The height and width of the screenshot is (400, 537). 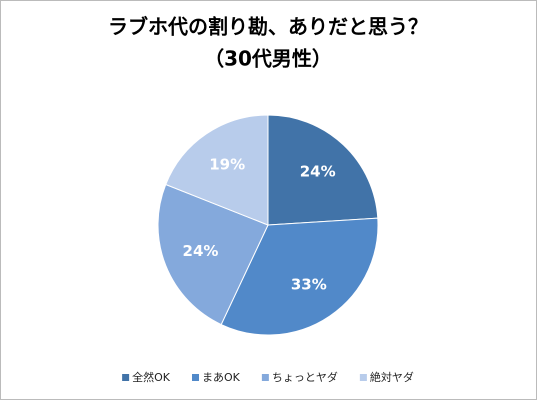 I want to click on chart-title: ラブホ代の割り勘、ありだと思う？, so click(x=268, y=27).